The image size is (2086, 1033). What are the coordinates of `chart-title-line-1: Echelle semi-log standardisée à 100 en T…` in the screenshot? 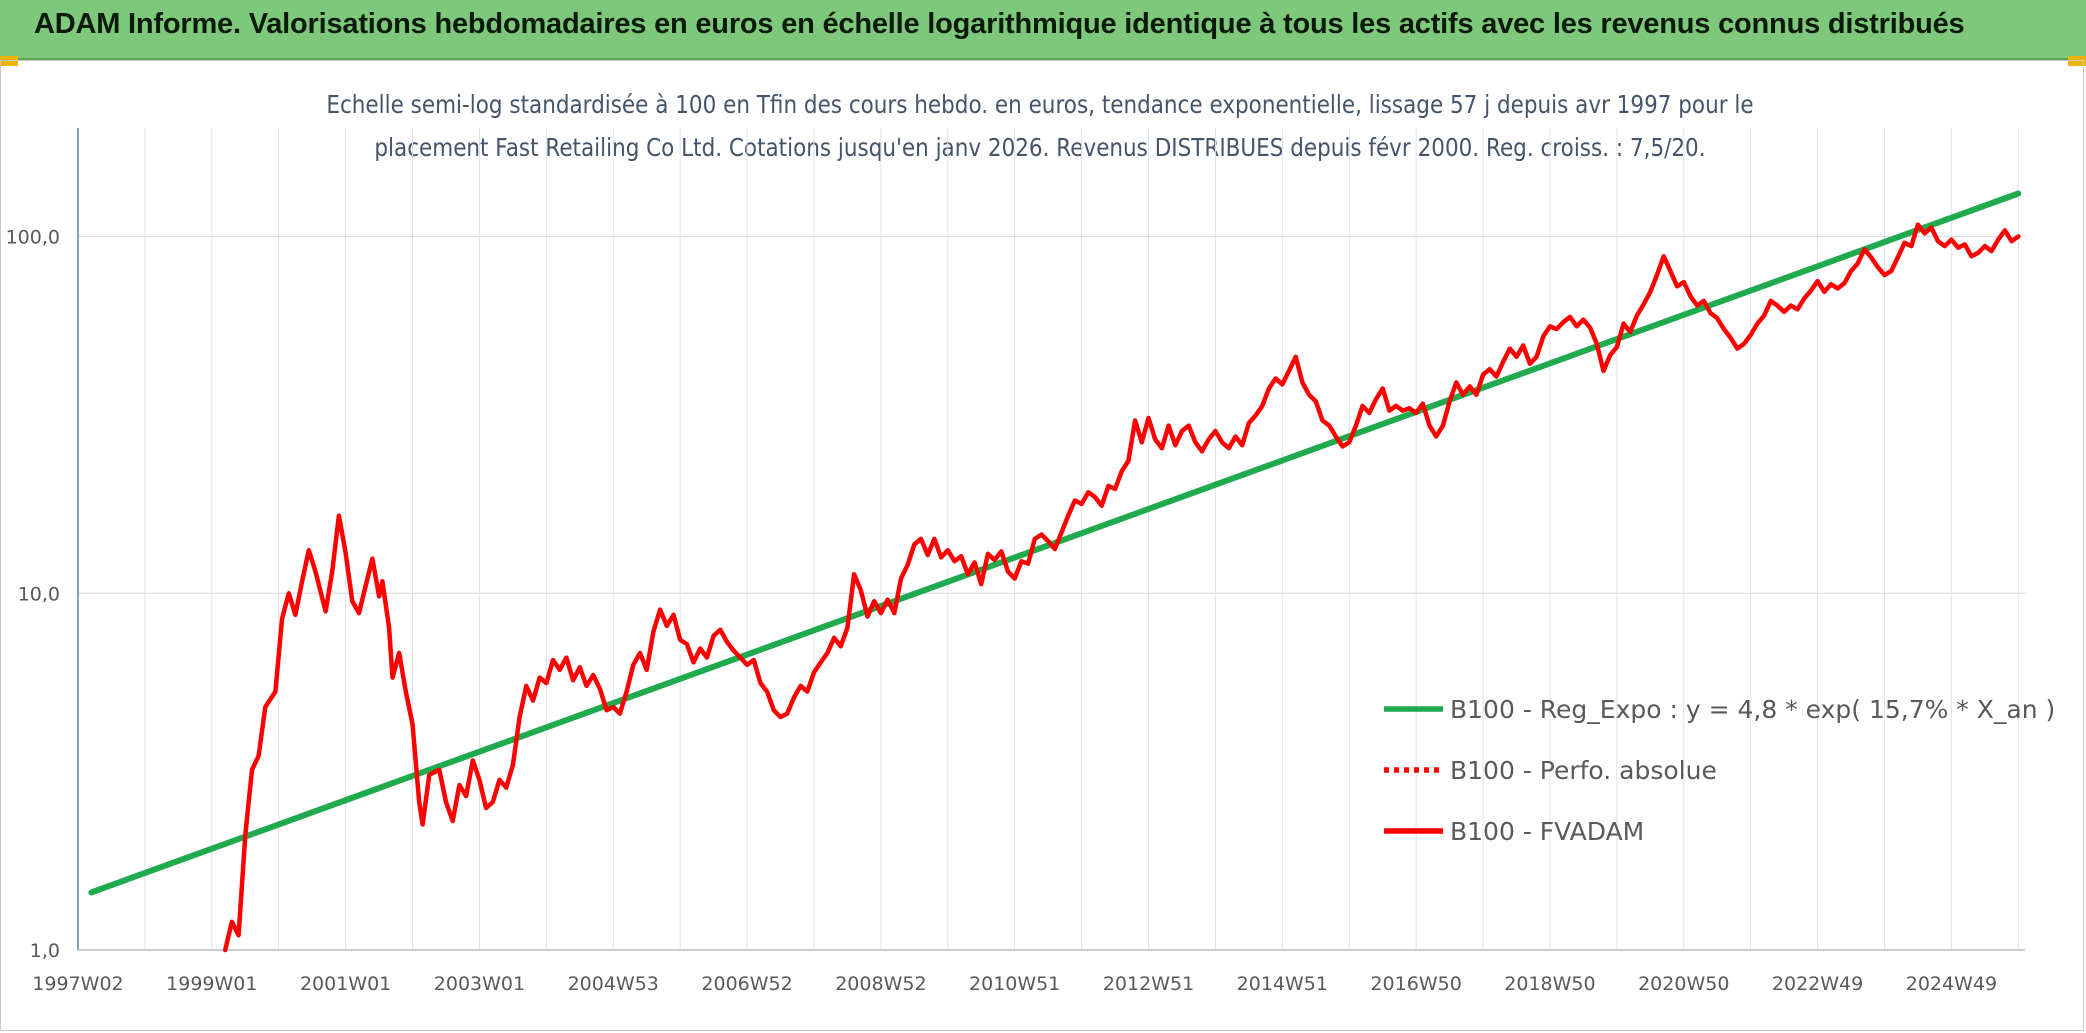 It's located at (1040, 104).